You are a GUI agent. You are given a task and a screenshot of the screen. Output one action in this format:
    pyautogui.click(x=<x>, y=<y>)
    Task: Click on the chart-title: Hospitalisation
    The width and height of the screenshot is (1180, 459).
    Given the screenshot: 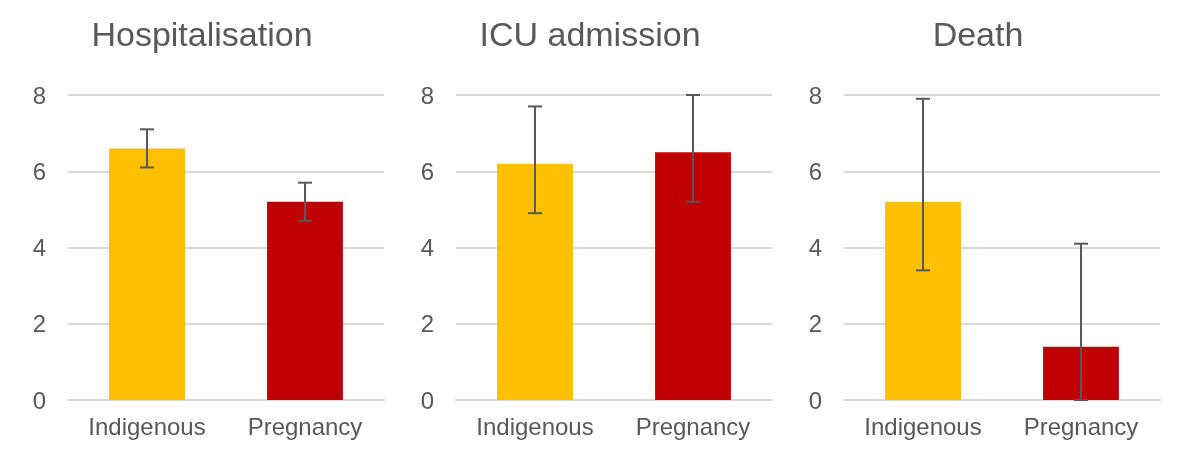 What is the action you would take?
    pyautogui.click(x=202, y=34)
    